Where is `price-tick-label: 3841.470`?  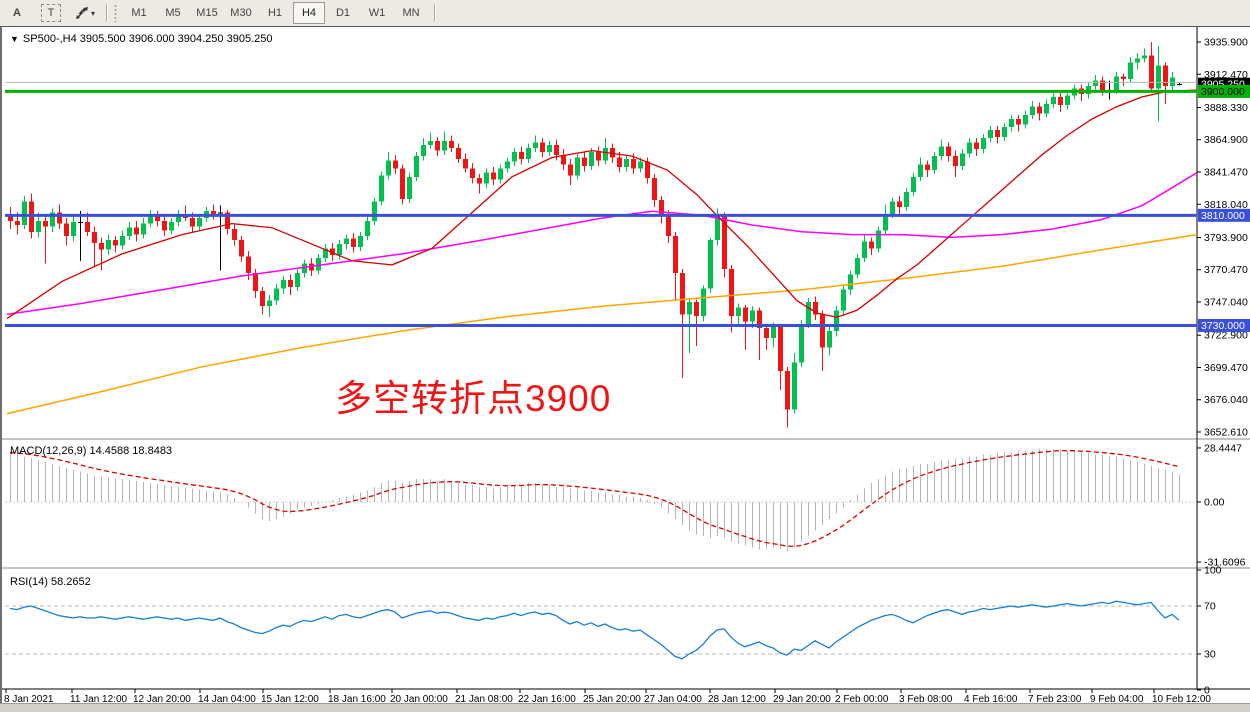
price-tick-label: 3841.470 is located at coordinates (1226, 173).